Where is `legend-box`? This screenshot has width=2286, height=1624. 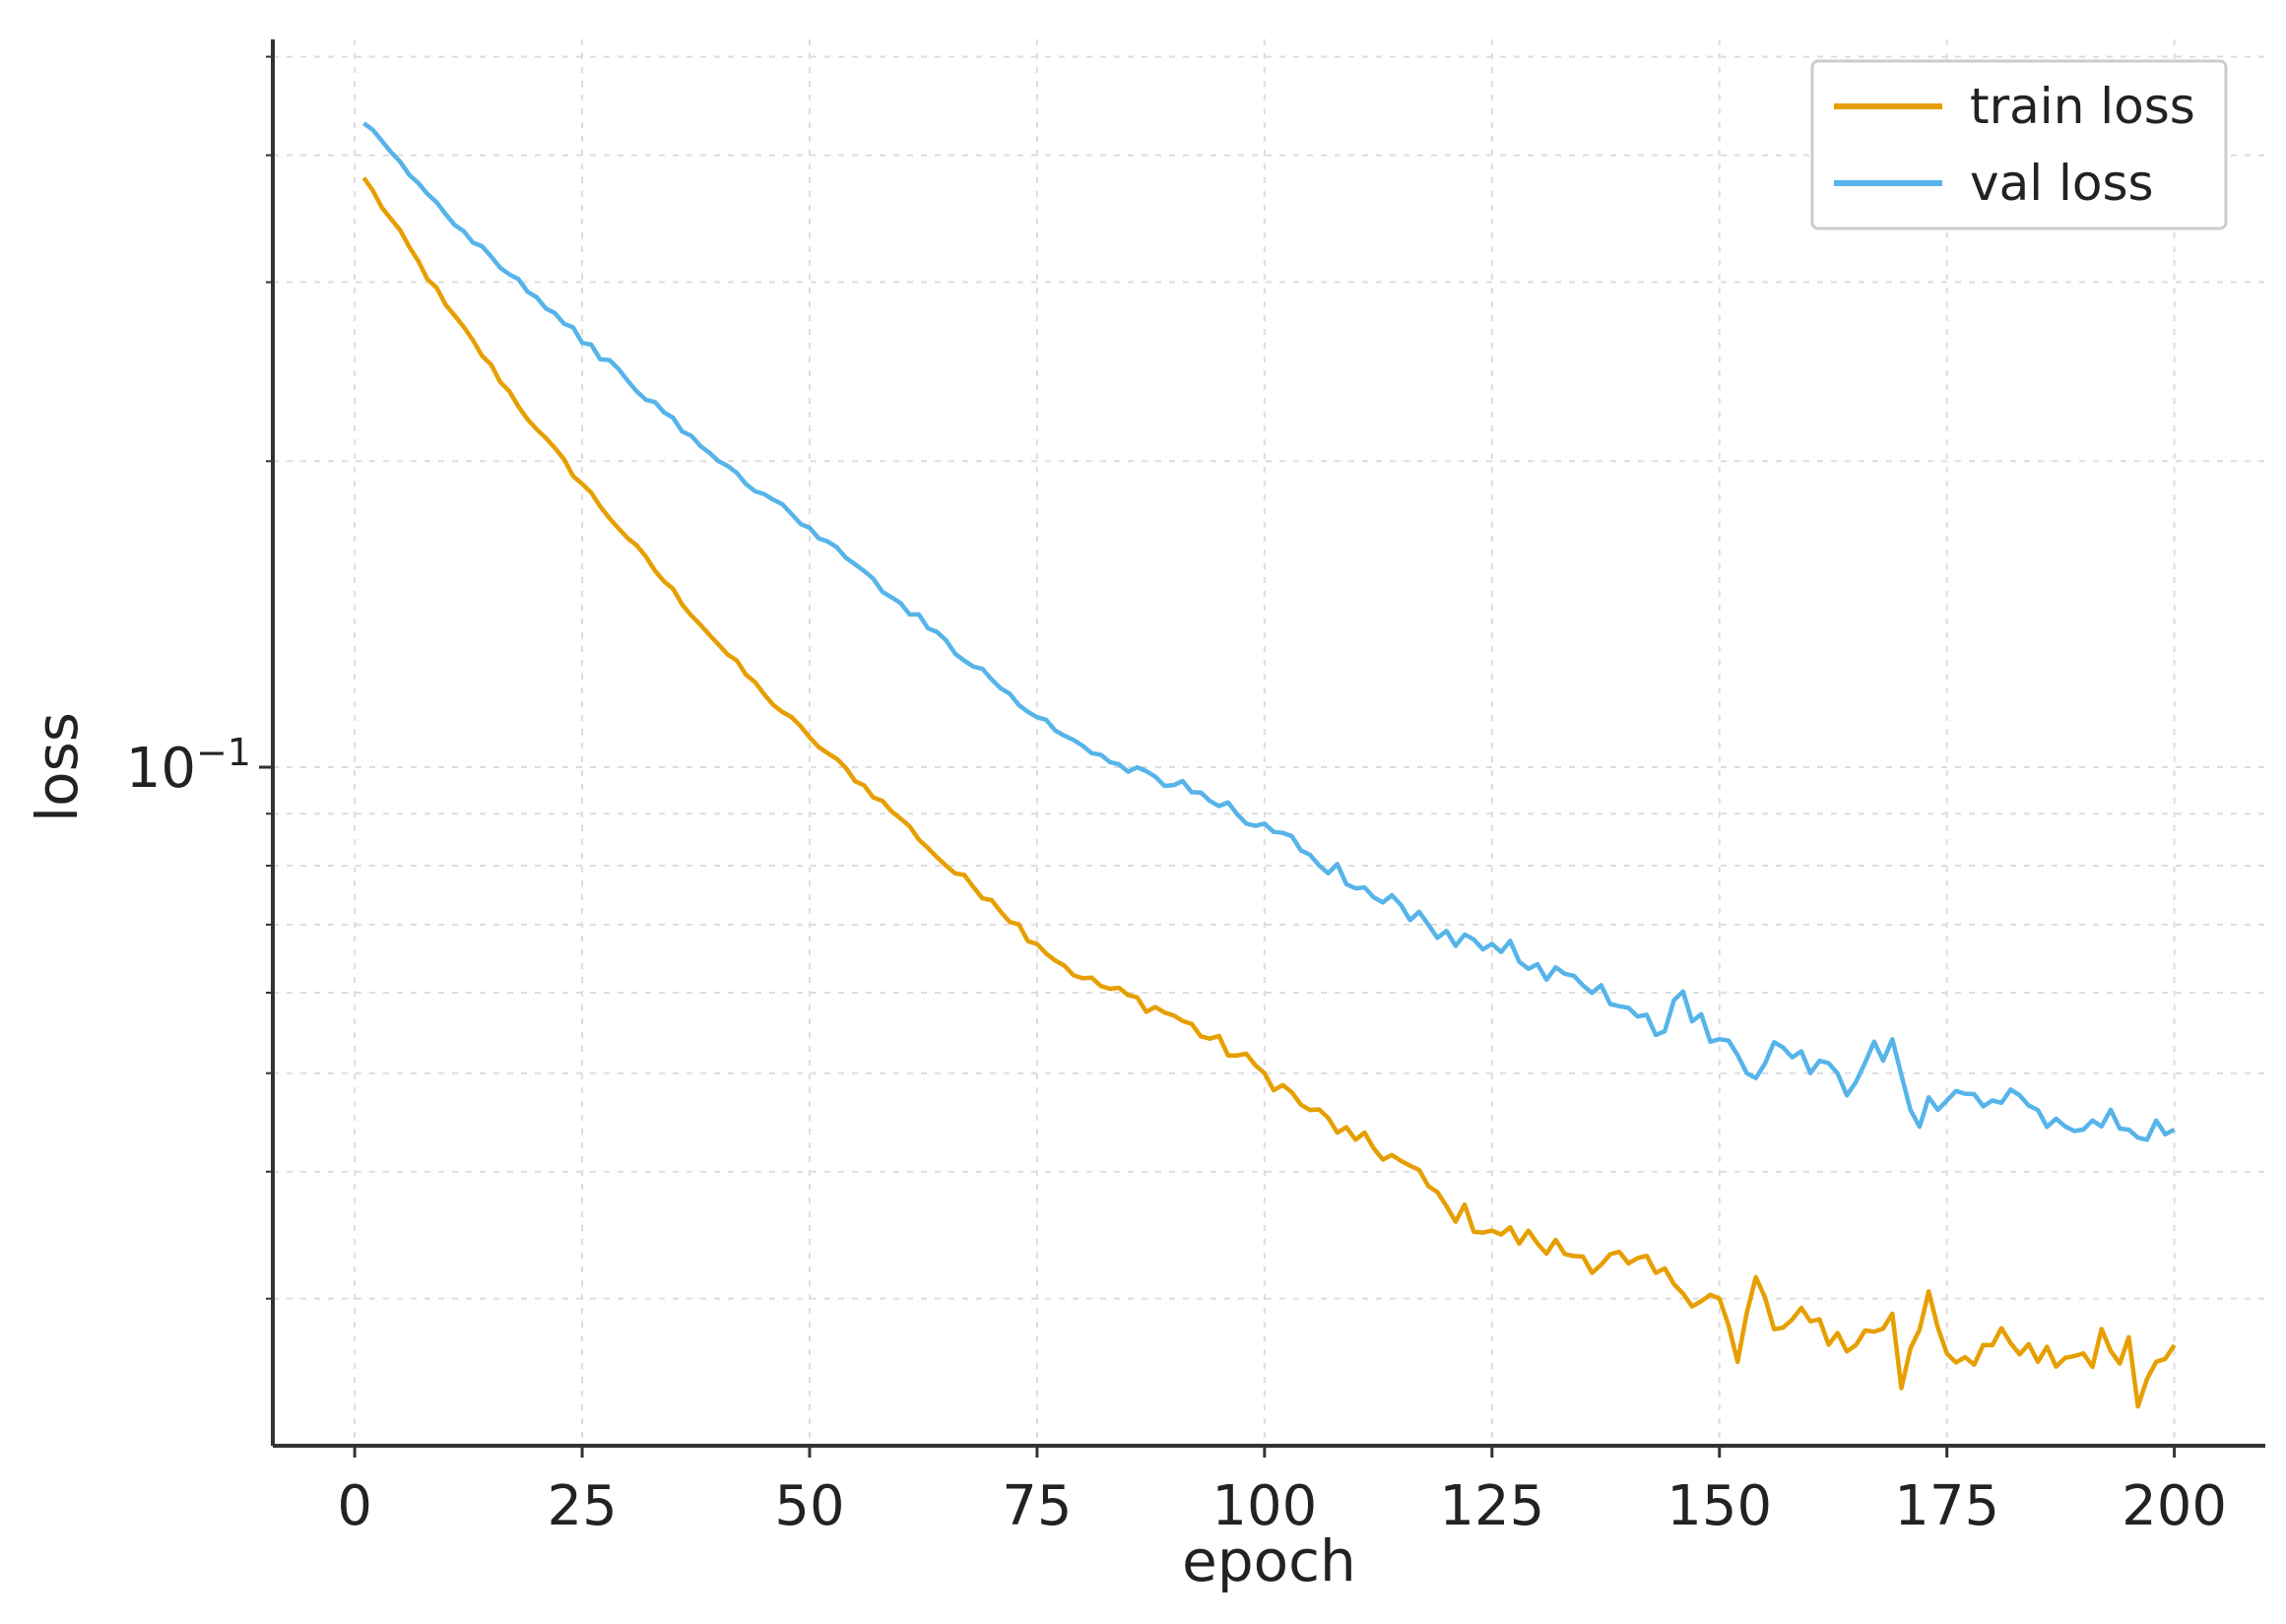 legend-box is located at coordinates (2019, 144).